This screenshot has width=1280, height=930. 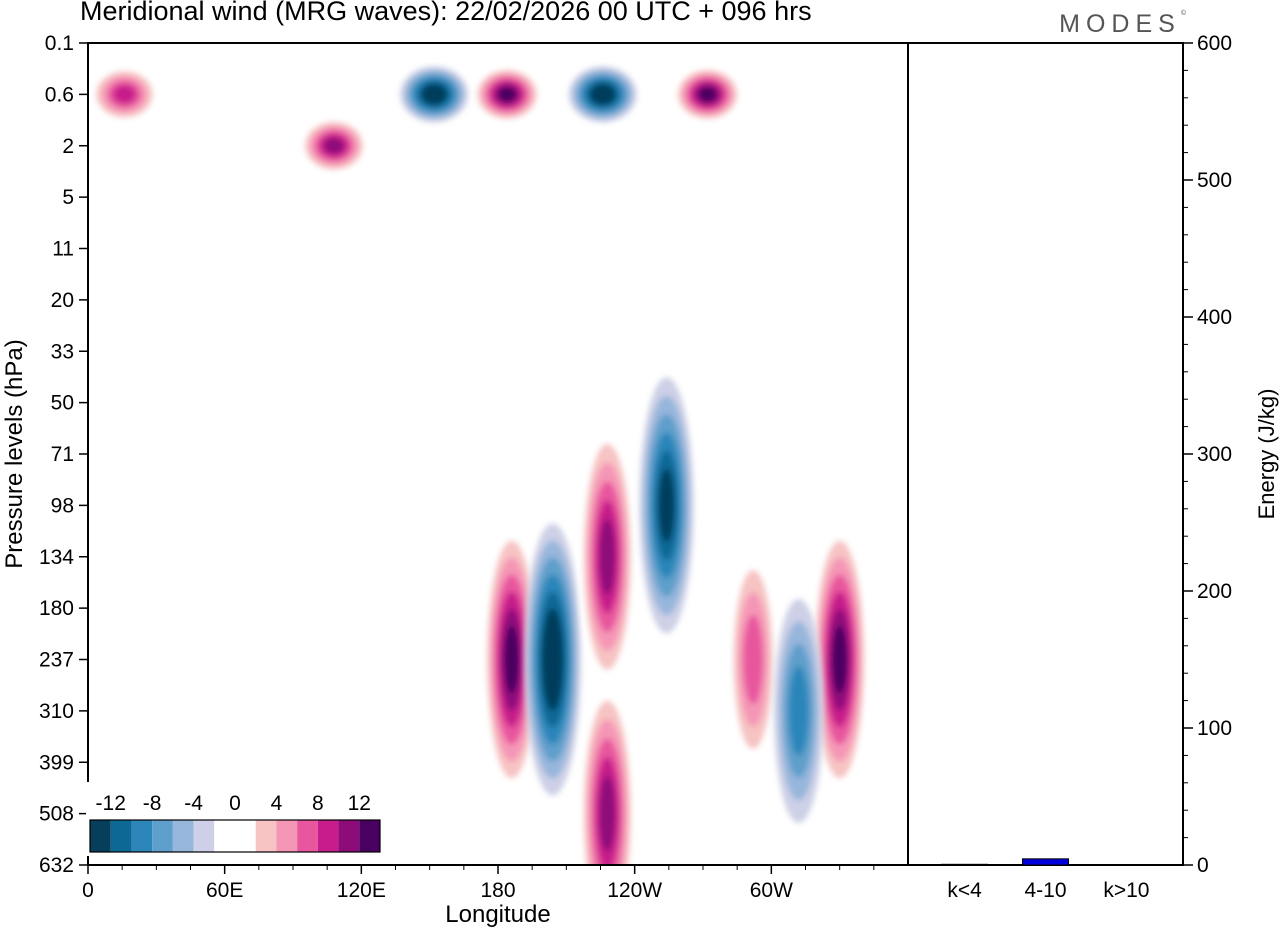 What do you see at coordinates (56, 557) in the screenshot?
I see `y-tick-label: 134` at bounding box center [56, 557].